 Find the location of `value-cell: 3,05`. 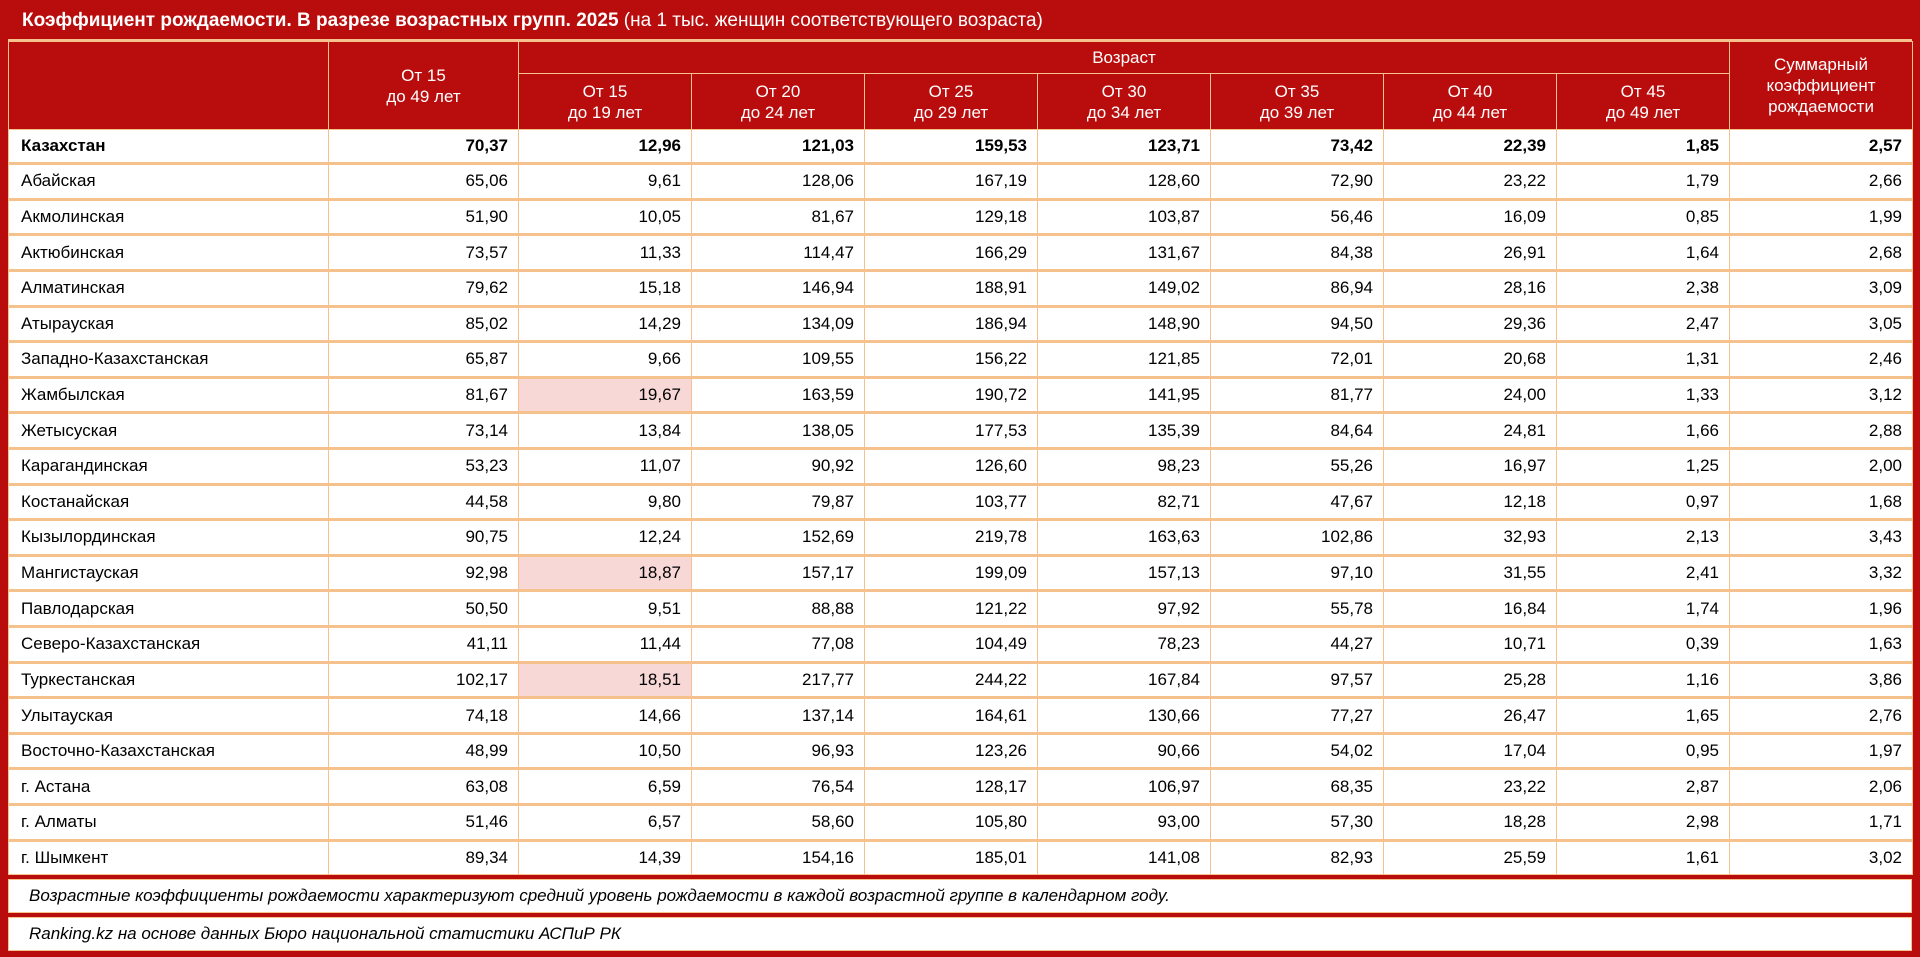

value-cell: 3,05 is located at coordinates (1821, 323).